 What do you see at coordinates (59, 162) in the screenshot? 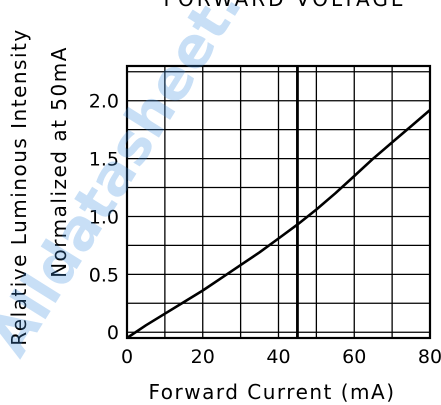
I see `y-axis-label-line2: Normalized at 50mA` at bounding box center [59, 162].